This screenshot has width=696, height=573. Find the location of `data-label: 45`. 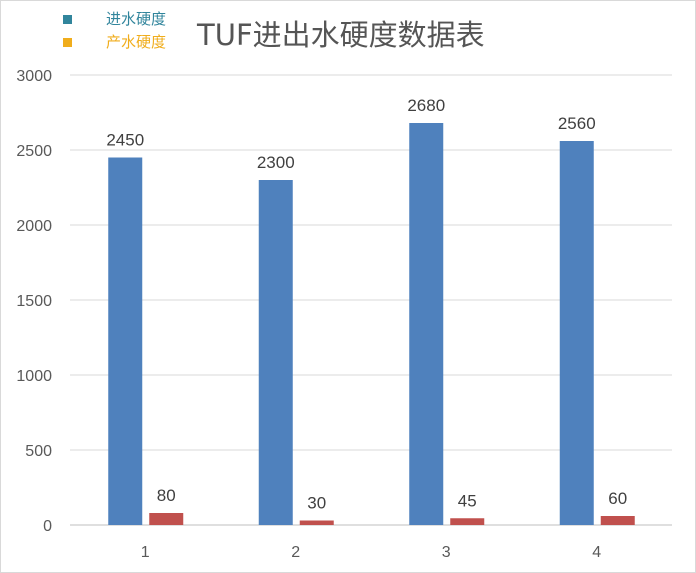

data-label: 45 is located at coordinates (467, 500).